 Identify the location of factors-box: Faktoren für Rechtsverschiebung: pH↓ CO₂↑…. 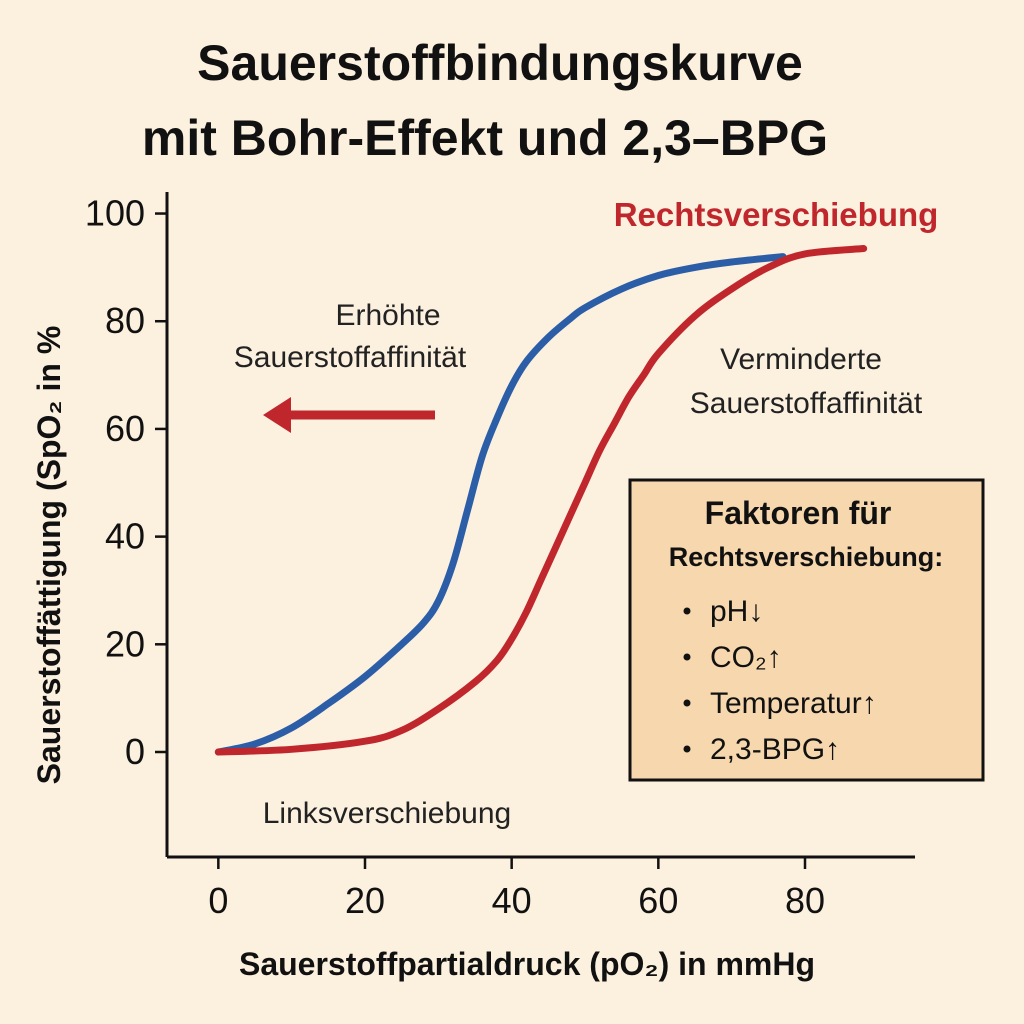
(806, 630).